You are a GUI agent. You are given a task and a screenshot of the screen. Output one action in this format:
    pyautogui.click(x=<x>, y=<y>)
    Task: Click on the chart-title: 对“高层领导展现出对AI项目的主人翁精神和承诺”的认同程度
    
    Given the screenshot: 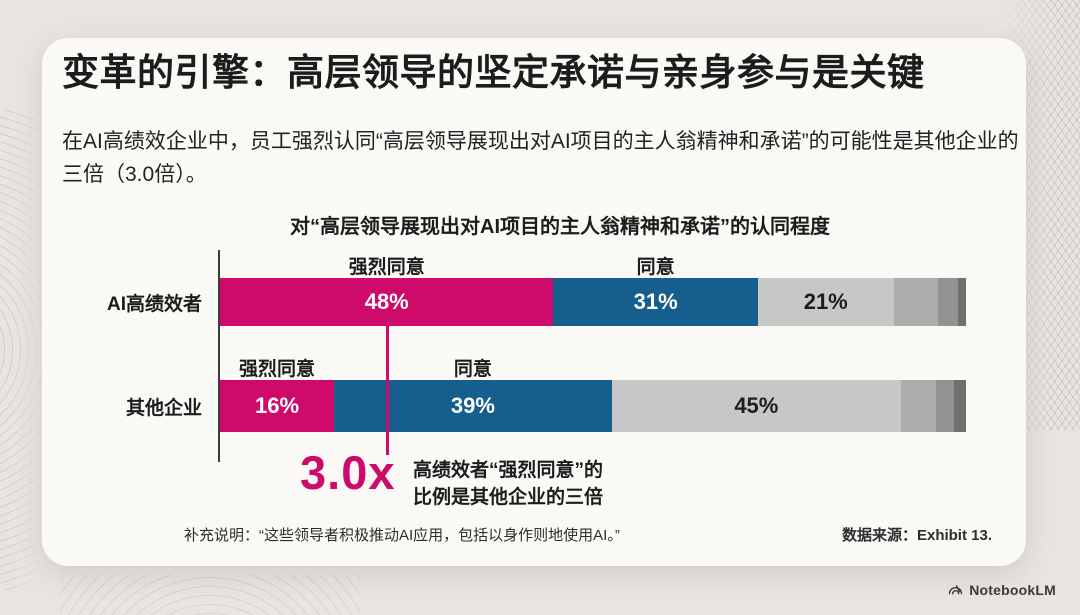 What is the action you would take?
    pyautogui.click(x=560, y=227)
    